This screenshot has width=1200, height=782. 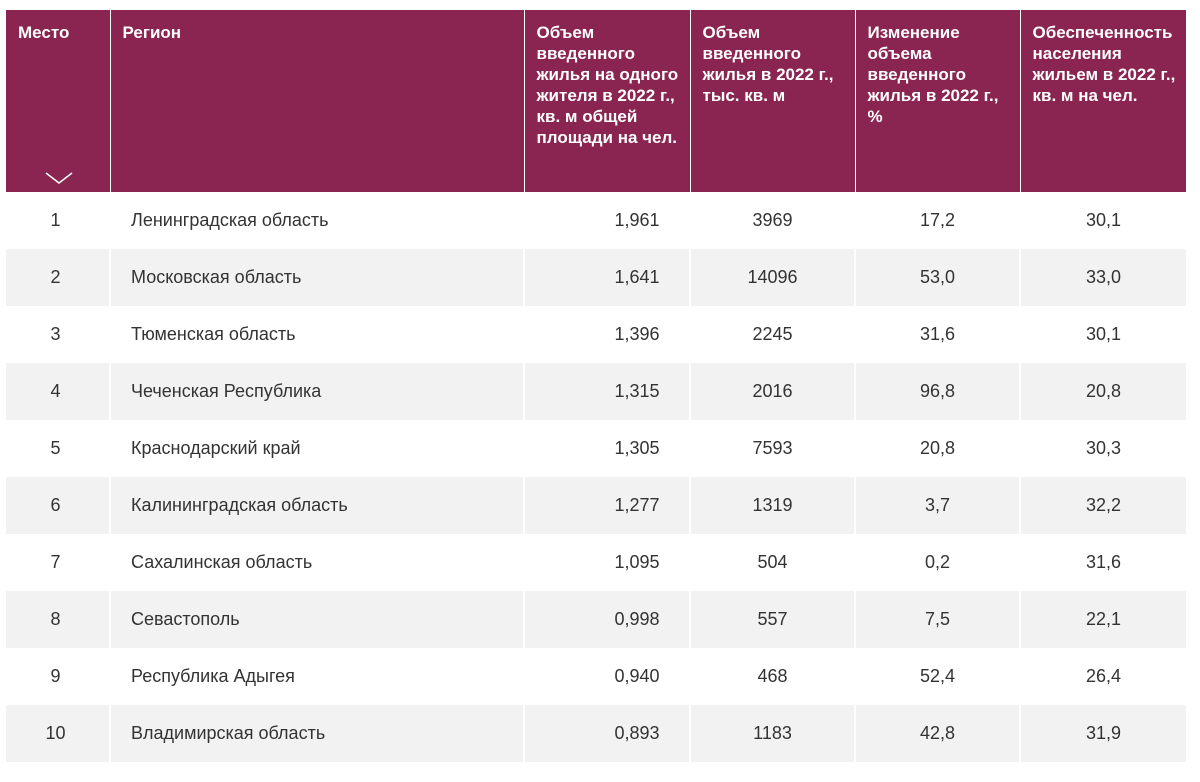 What do you see at coordinates (317, 277) in the screenshot?
I see `cell-region: Московская область` at bounding box center [317, 277].